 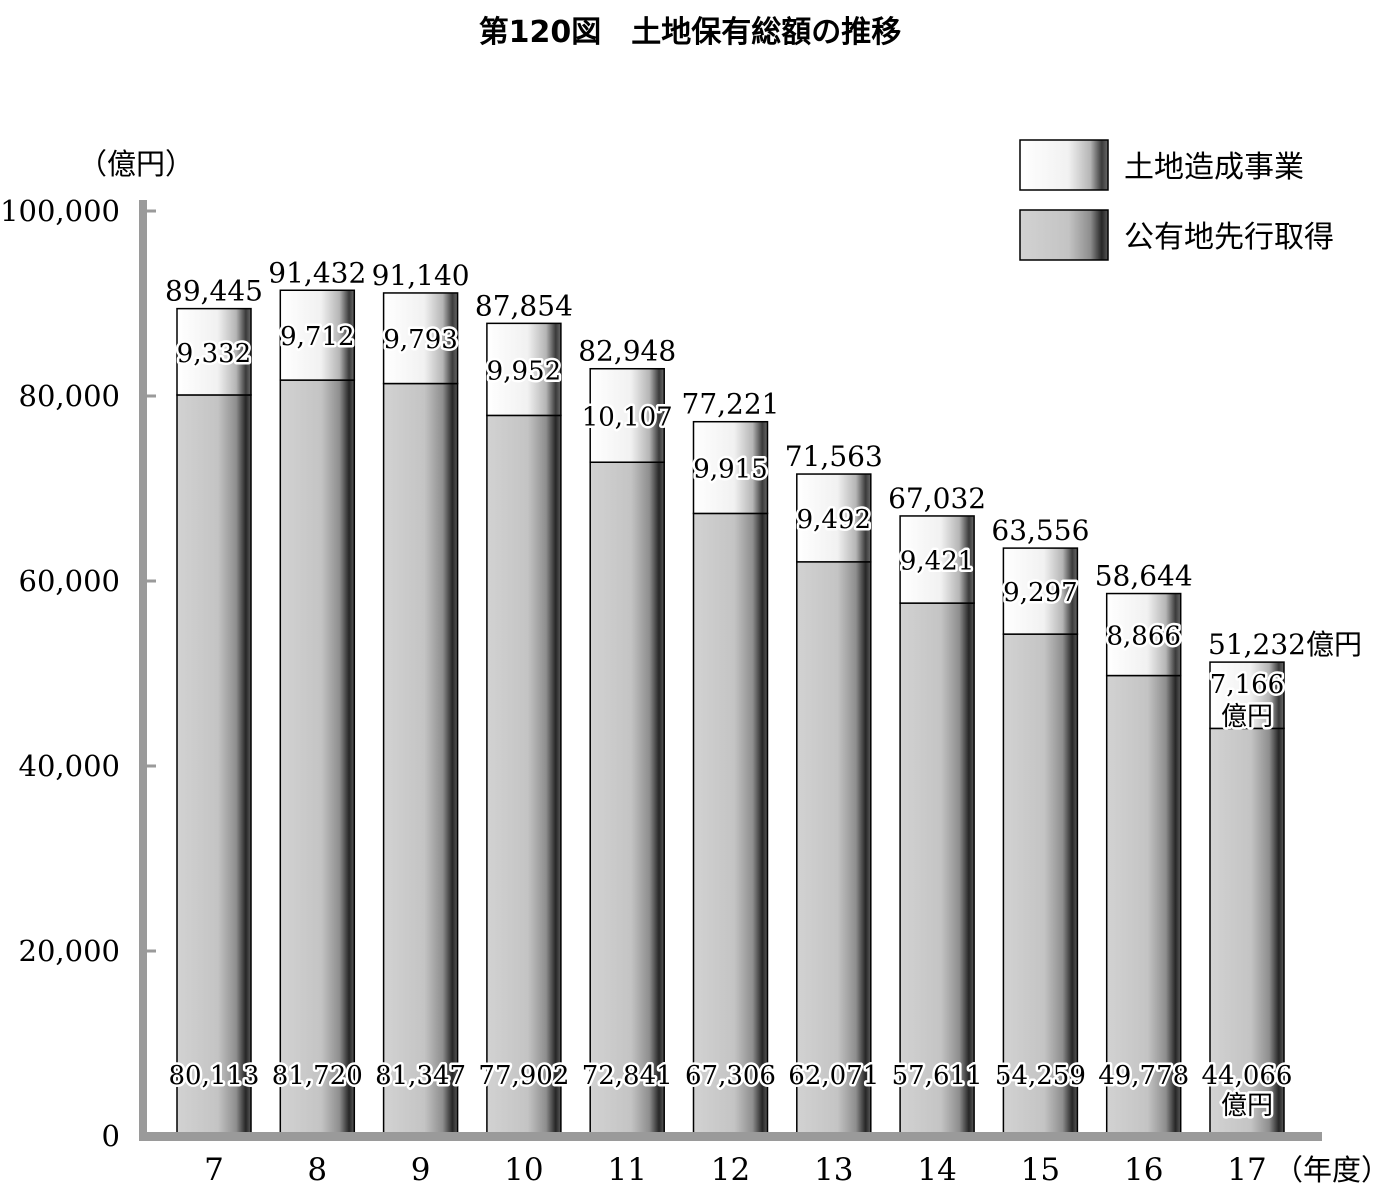 What do you see at coordinates (833, 1076) in the screenshot?
I see `segment-label-advance-acquisition: 62,071` at bounding box center [833, 1076].